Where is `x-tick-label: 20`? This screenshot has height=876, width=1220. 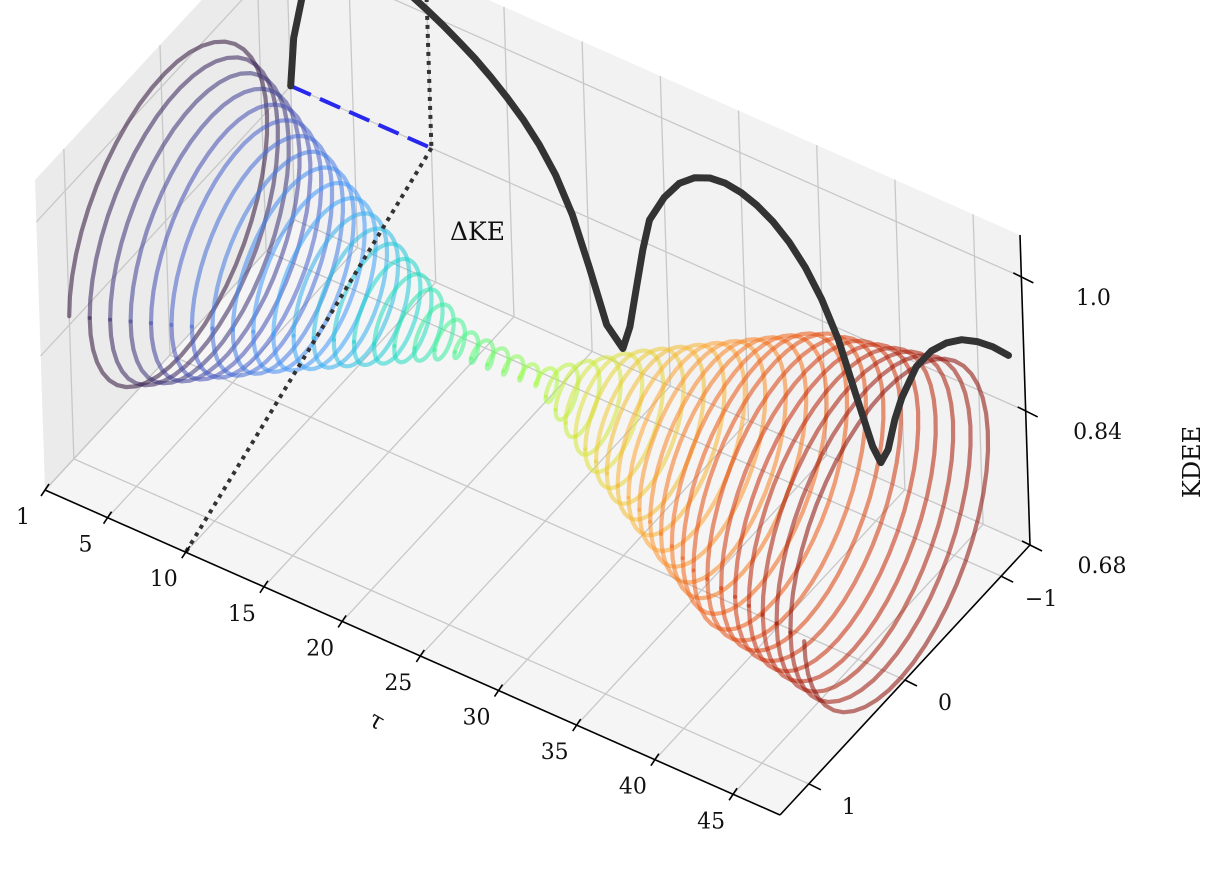 x-tick-label: 20 is located at coordinates (320, 648).